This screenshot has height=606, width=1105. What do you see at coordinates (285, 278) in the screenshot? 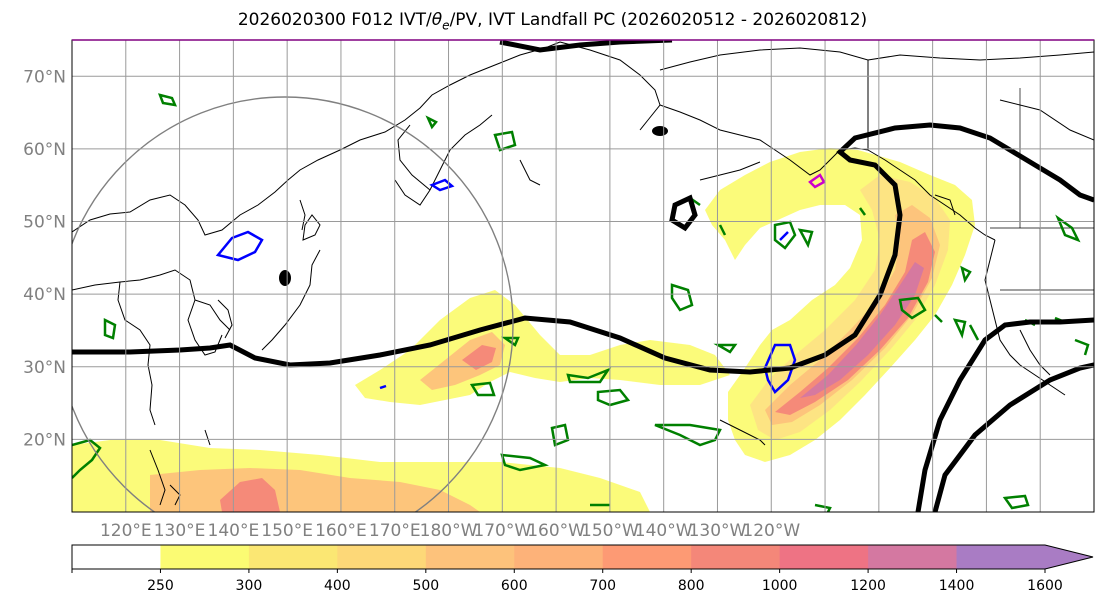
I see `pv-blob-japan` at bounding box center [285, 278].